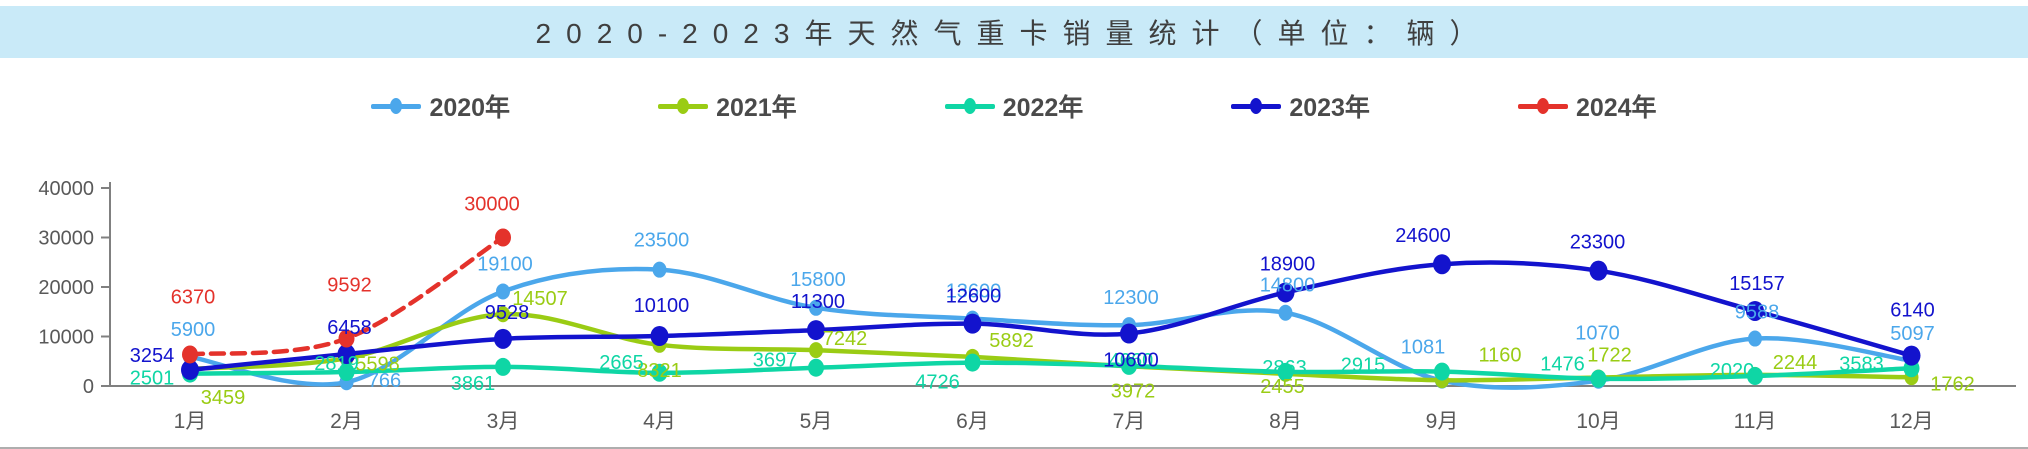  I want to click on y-axis-label: 10000, so click(66, 338).